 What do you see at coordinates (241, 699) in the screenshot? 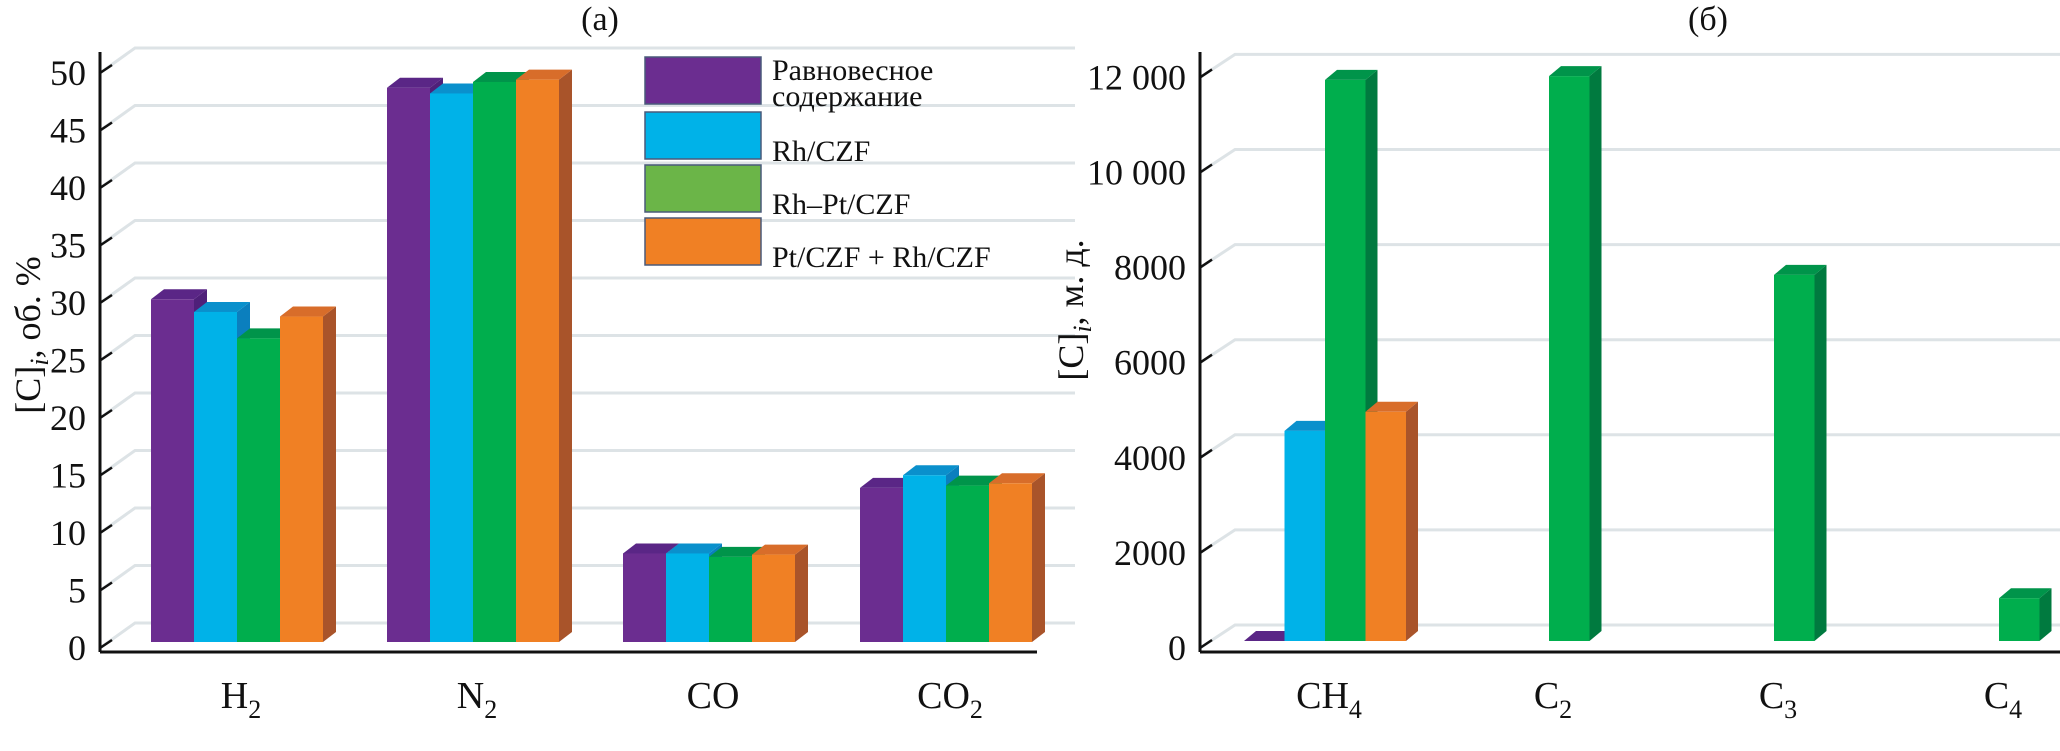
I see `x-tick-label: H2` at bounding box center [241, 699].